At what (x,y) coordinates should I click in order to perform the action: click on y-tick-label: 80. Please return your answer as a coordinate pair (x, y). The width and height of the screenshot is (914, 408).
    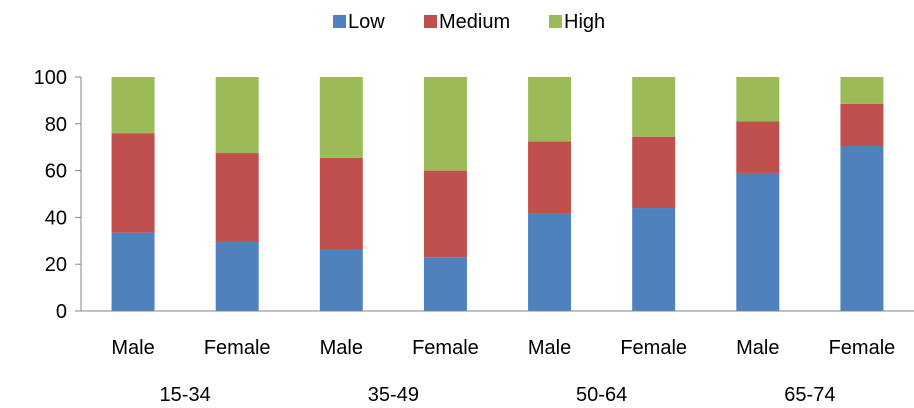
    Looking at the image, I should click on (56, 125).